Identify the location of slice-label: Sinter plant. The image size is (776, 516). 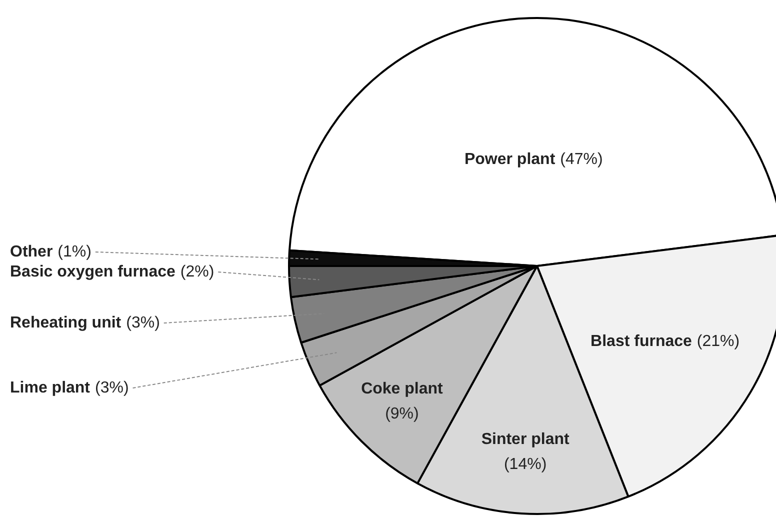
(525, 439).